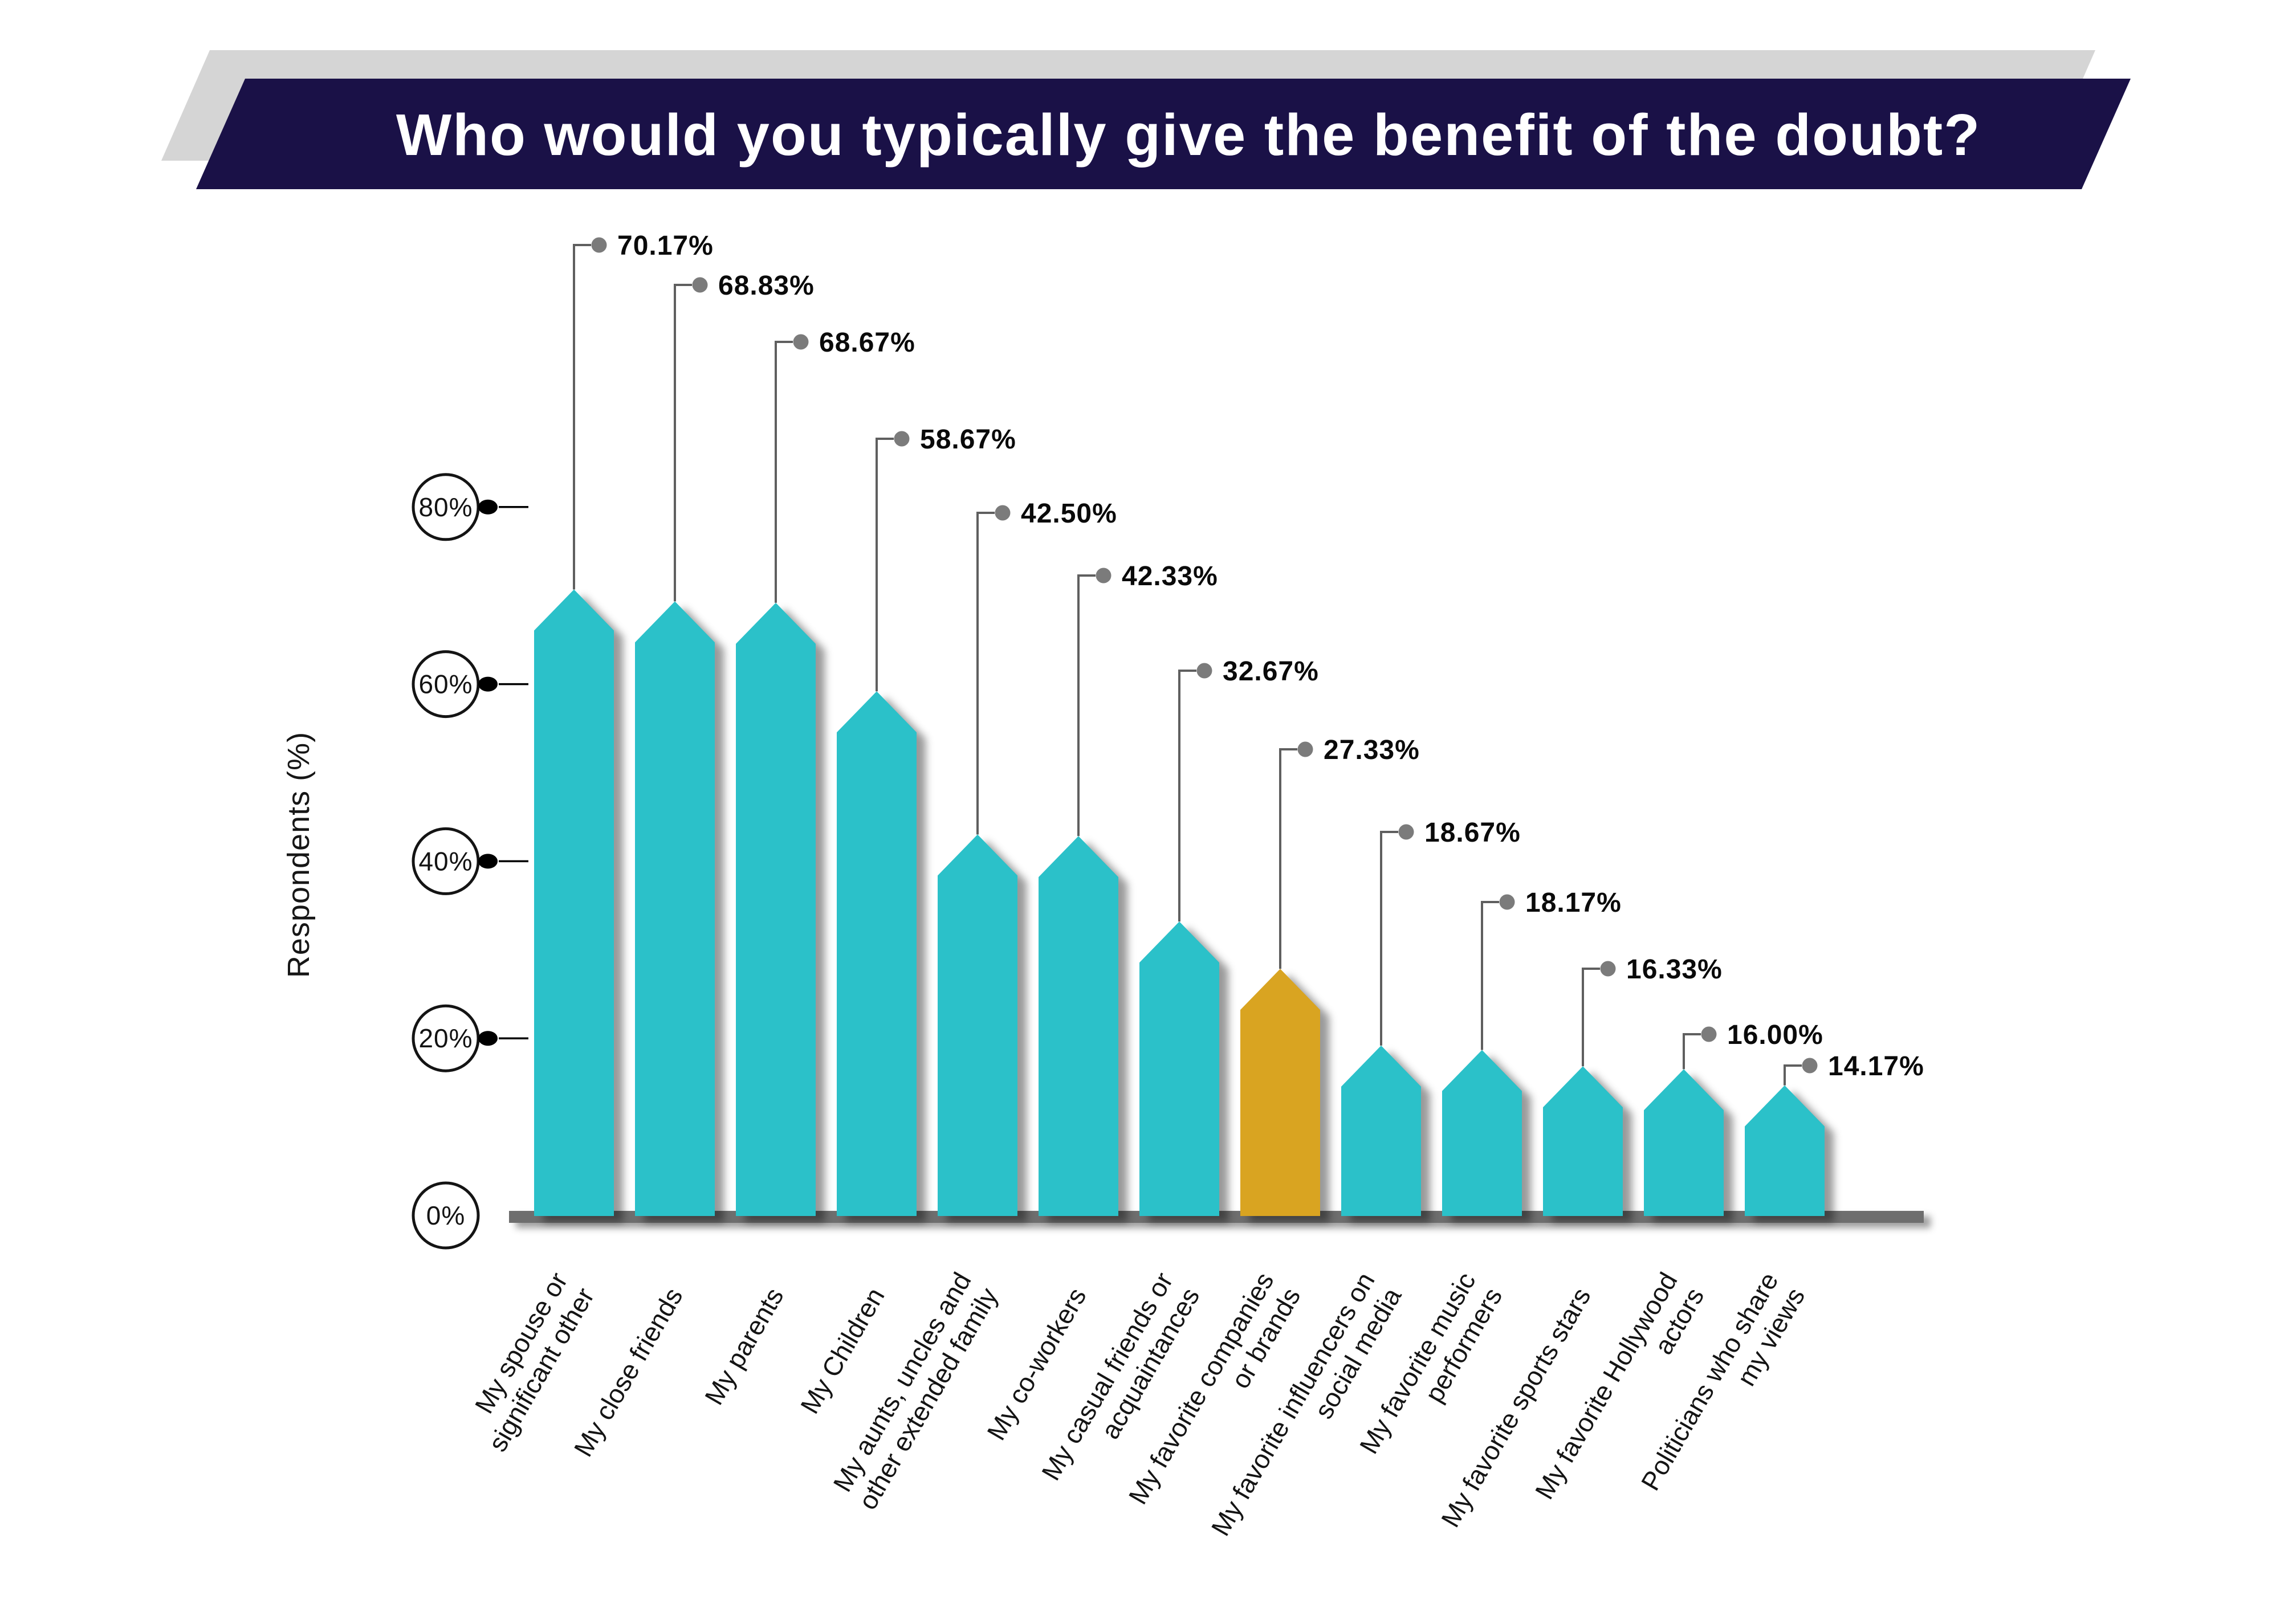  What do you see at coordinates (1170, 576) in the screenshot?
I see `value-label: 42.33%` at bounding box center [1170, 576].